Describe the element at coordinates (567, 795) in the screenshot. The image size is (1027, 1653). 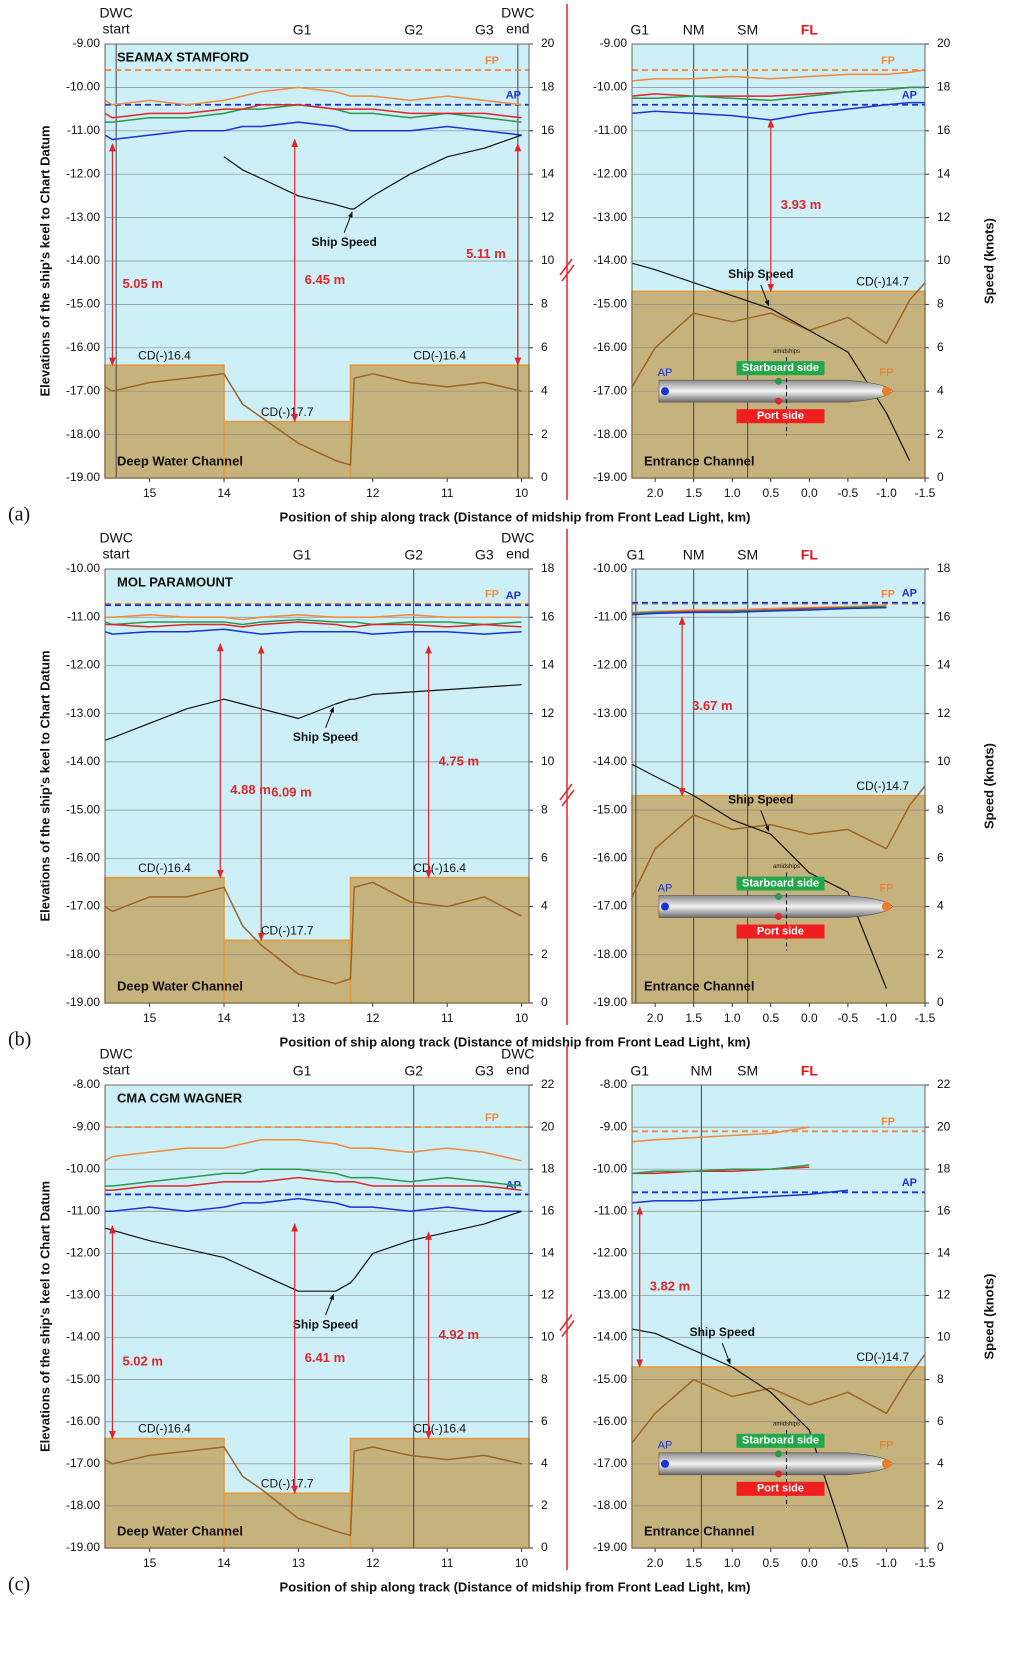
I see `axis-break-mark` at that location.